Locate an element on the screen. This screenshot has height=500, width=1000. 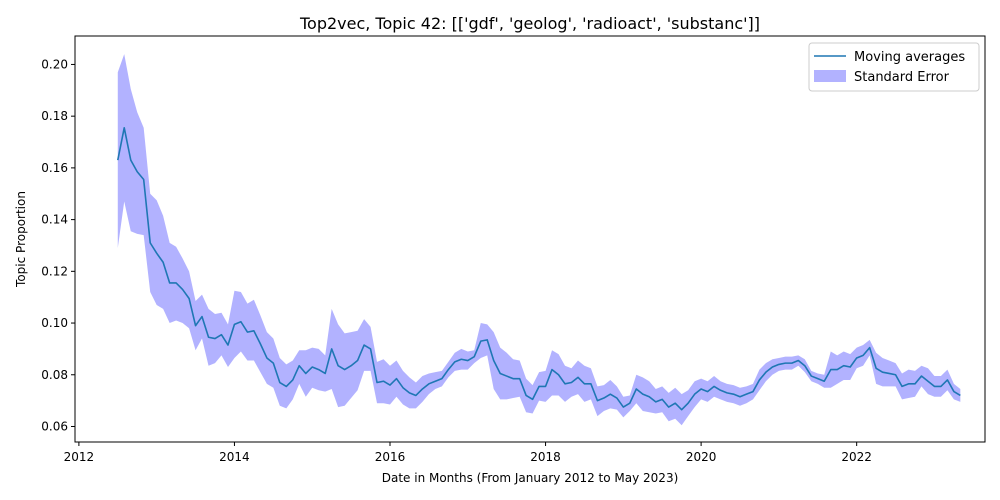
legend-entry-standard-error: Standard Error is located at coordinates (902, 77).